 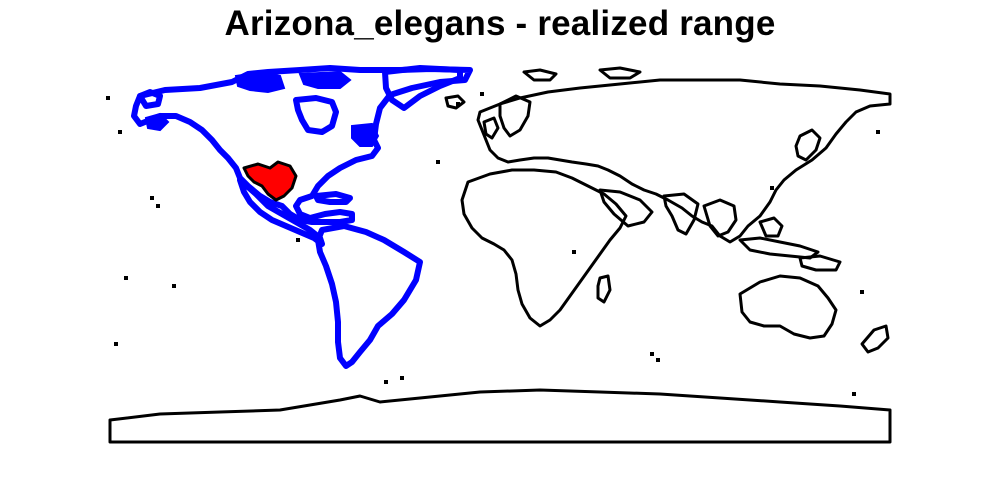 What do you see at coordinates (316, 115) in the screenshot?
I see `hudson-bay-outline` at bounding box center [316, 115].